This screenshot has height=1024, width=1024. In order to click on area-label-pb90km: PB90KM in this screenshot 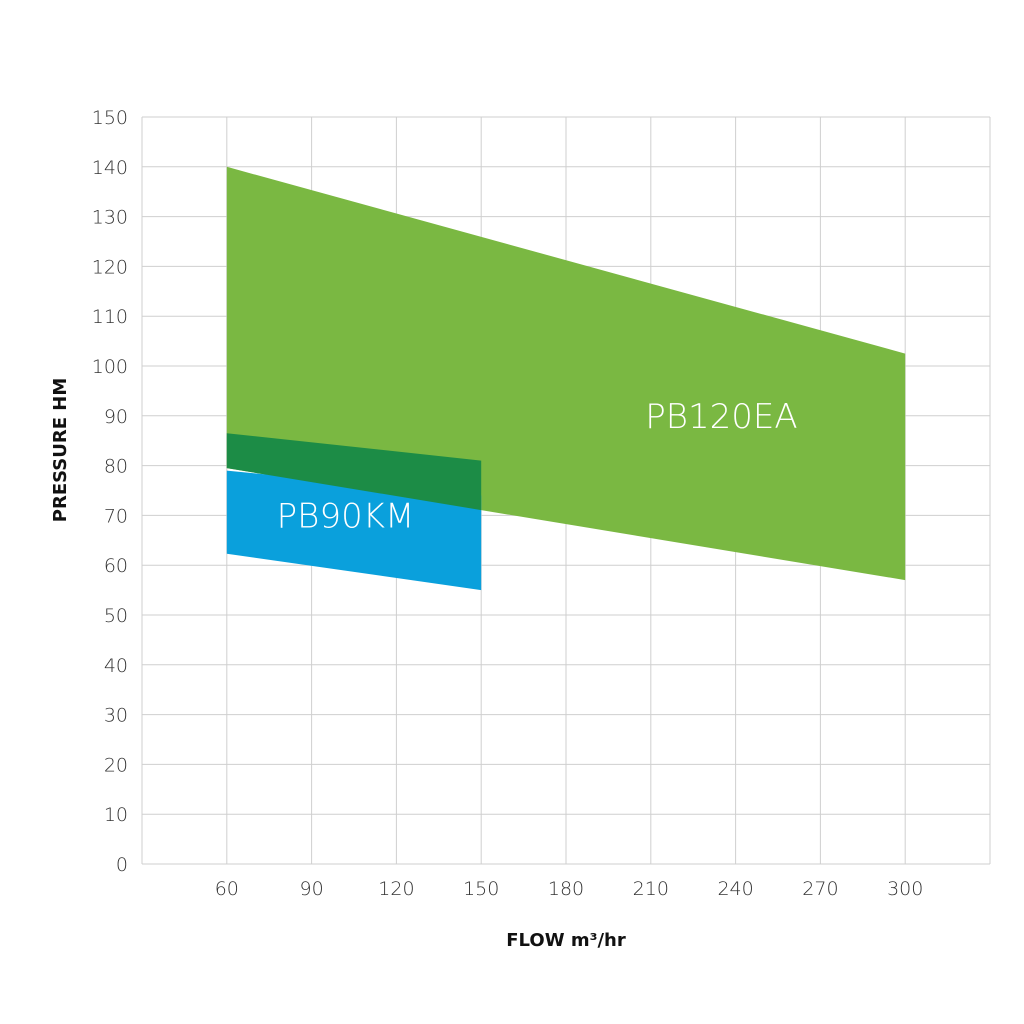, I will do `click(346, 516)`.